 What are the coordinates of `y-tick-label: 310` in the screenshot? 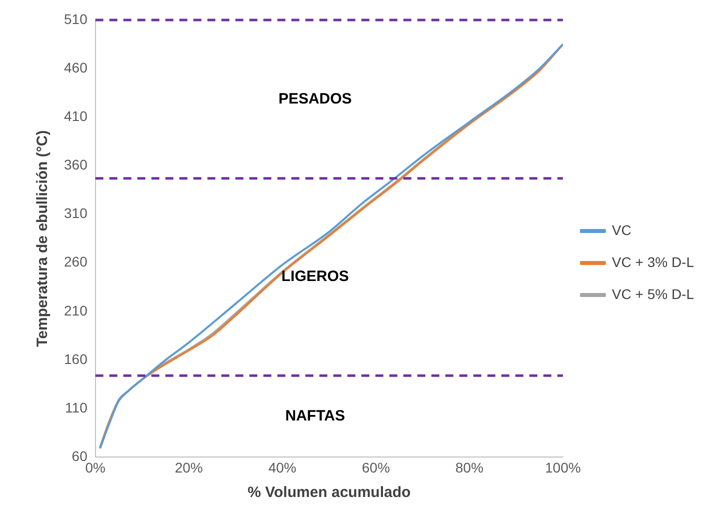 It's located at (76, 213).